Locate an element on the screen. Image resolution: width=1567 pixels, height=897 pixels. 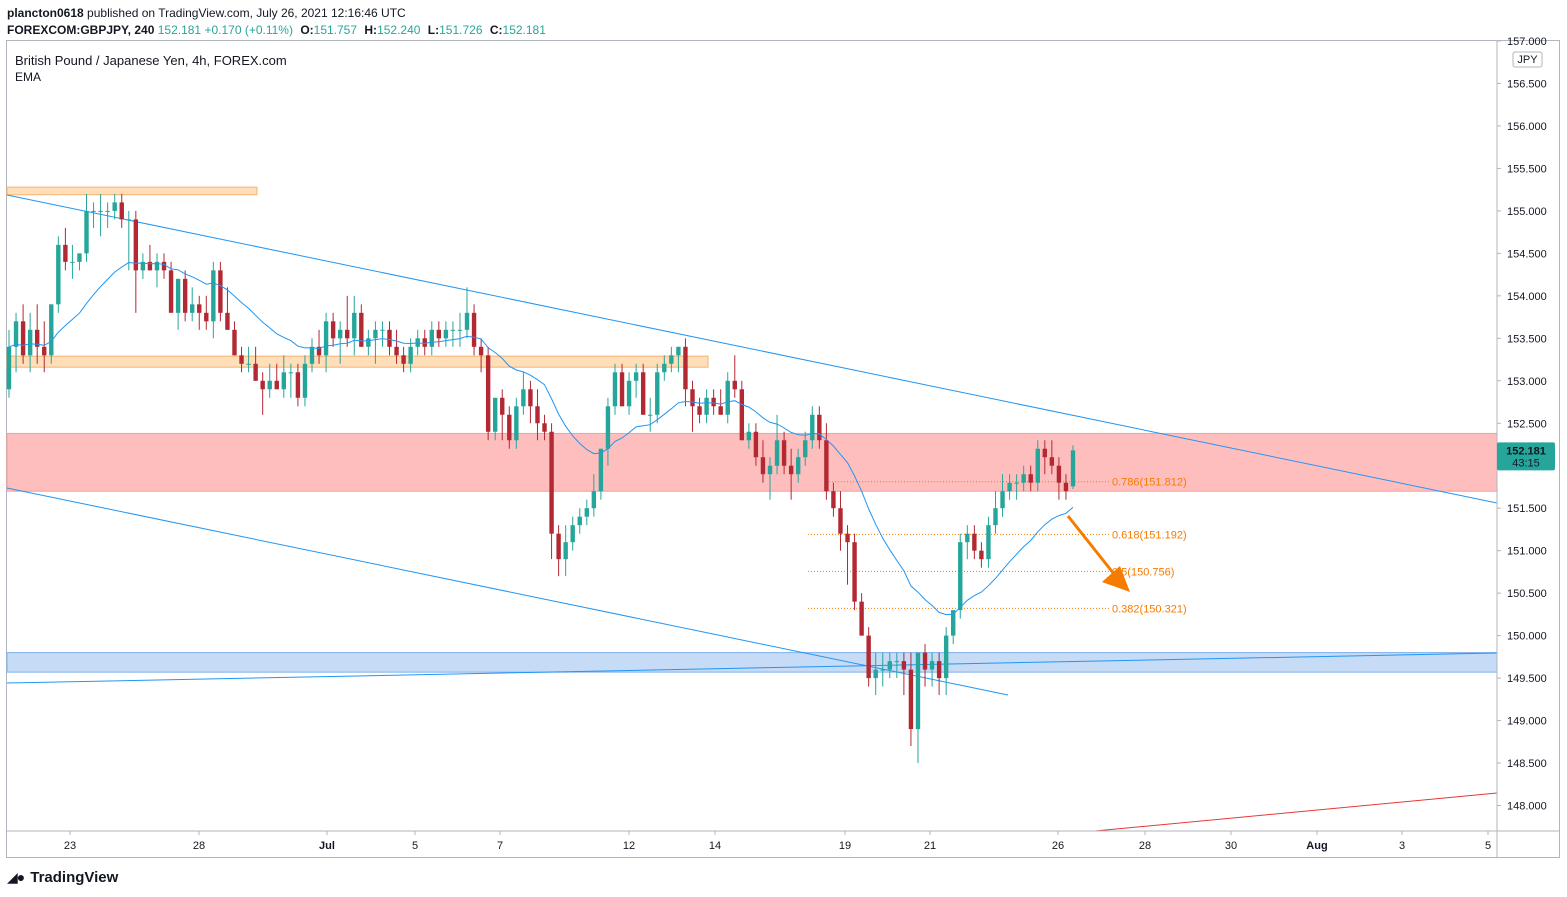
red-trendline is located at coordinates (1296, 812).